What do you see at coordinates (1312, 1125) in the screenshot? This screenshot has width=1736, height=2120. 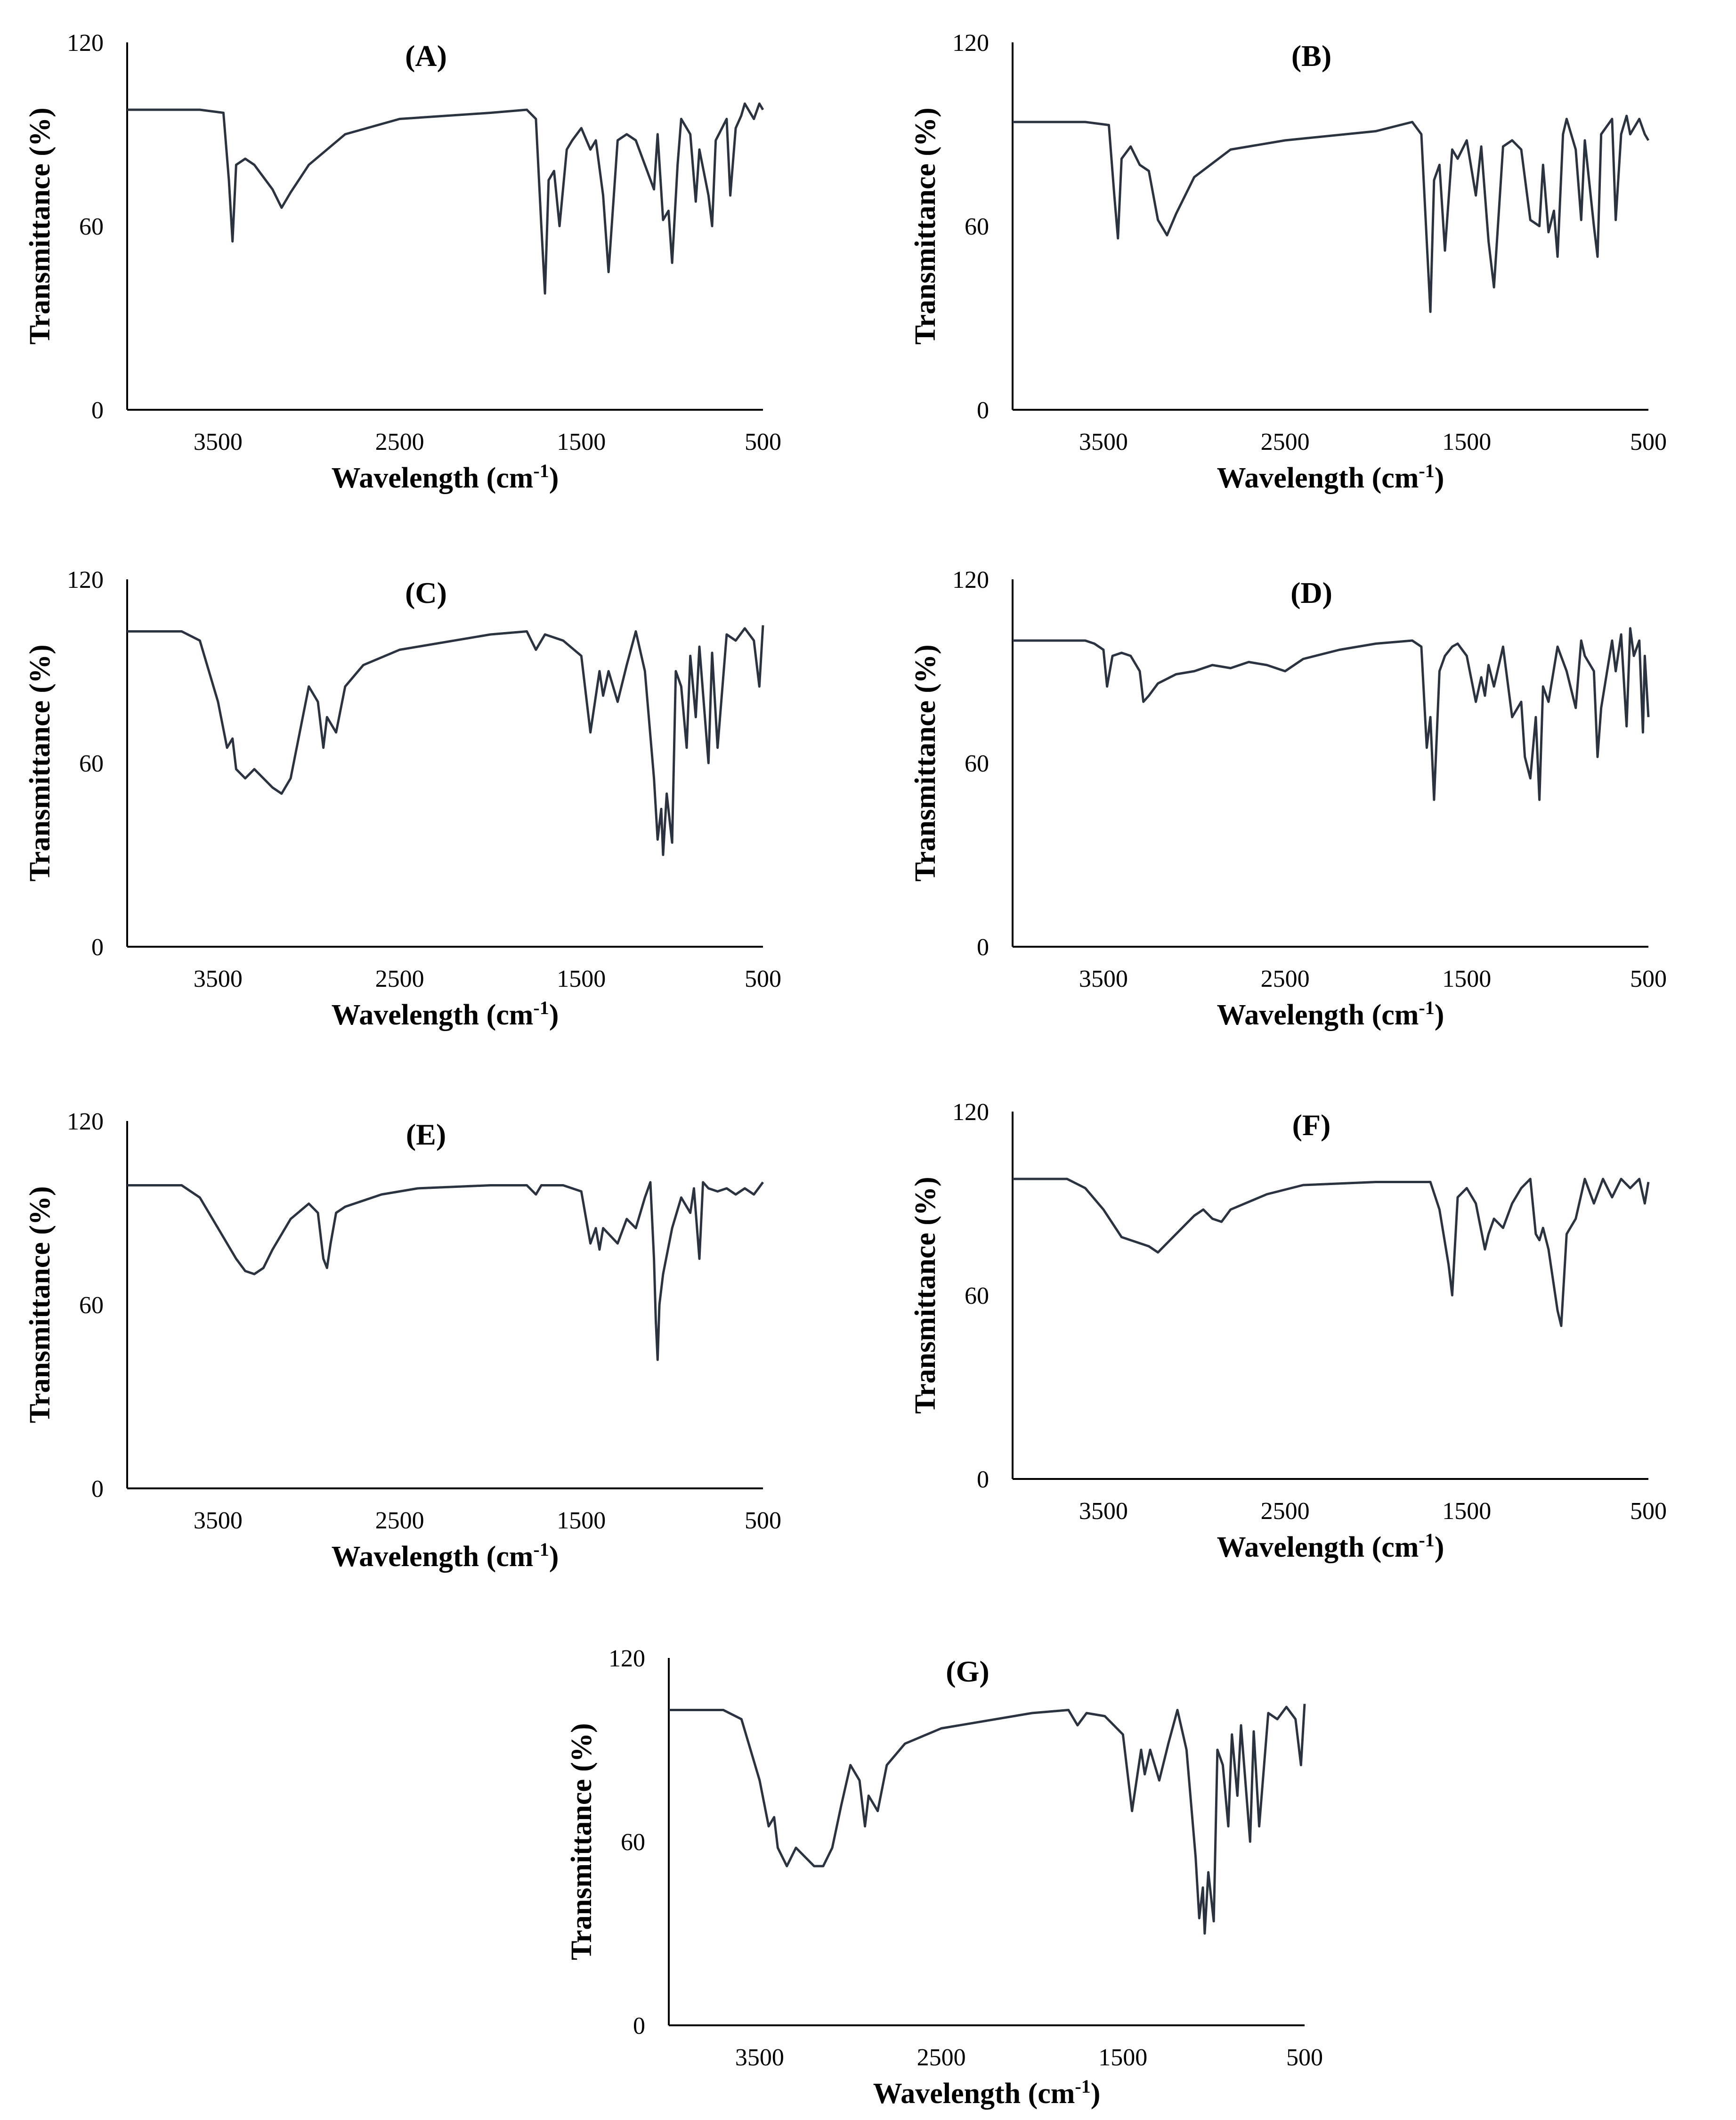 I see `panel-title: (F)` at bounding box center [1312, 1125].